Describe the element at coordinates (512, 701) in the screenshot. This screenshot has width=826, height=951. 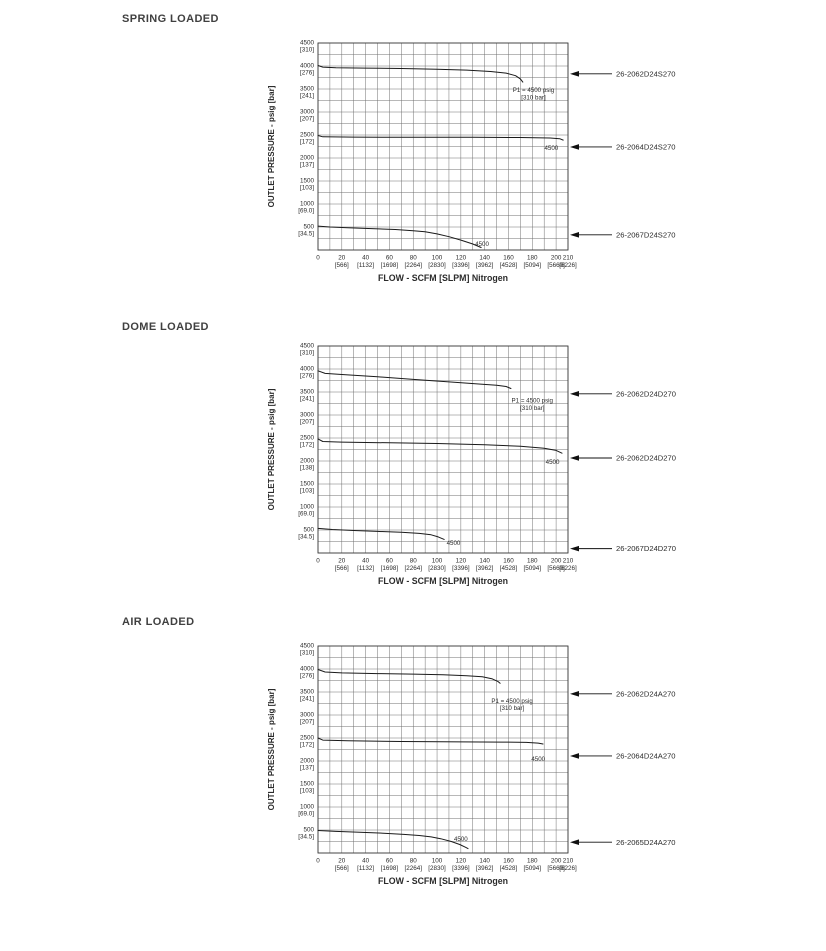
I see `annotation-text: P1 = 4500 psig` at that location.